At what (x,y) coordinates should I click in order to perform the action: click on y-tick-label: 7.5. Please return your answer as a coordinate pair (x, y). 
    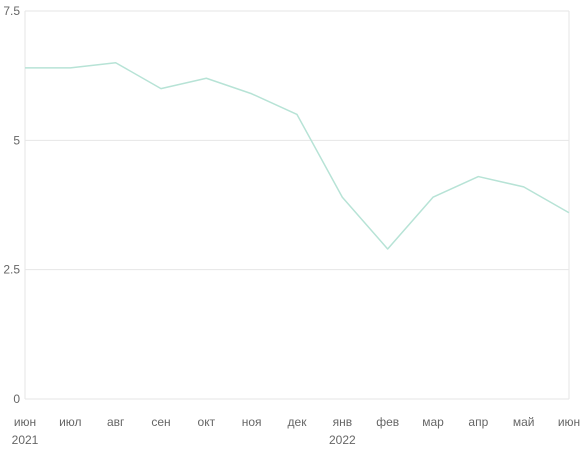
    Looking at the image, I should click on (11, 11).